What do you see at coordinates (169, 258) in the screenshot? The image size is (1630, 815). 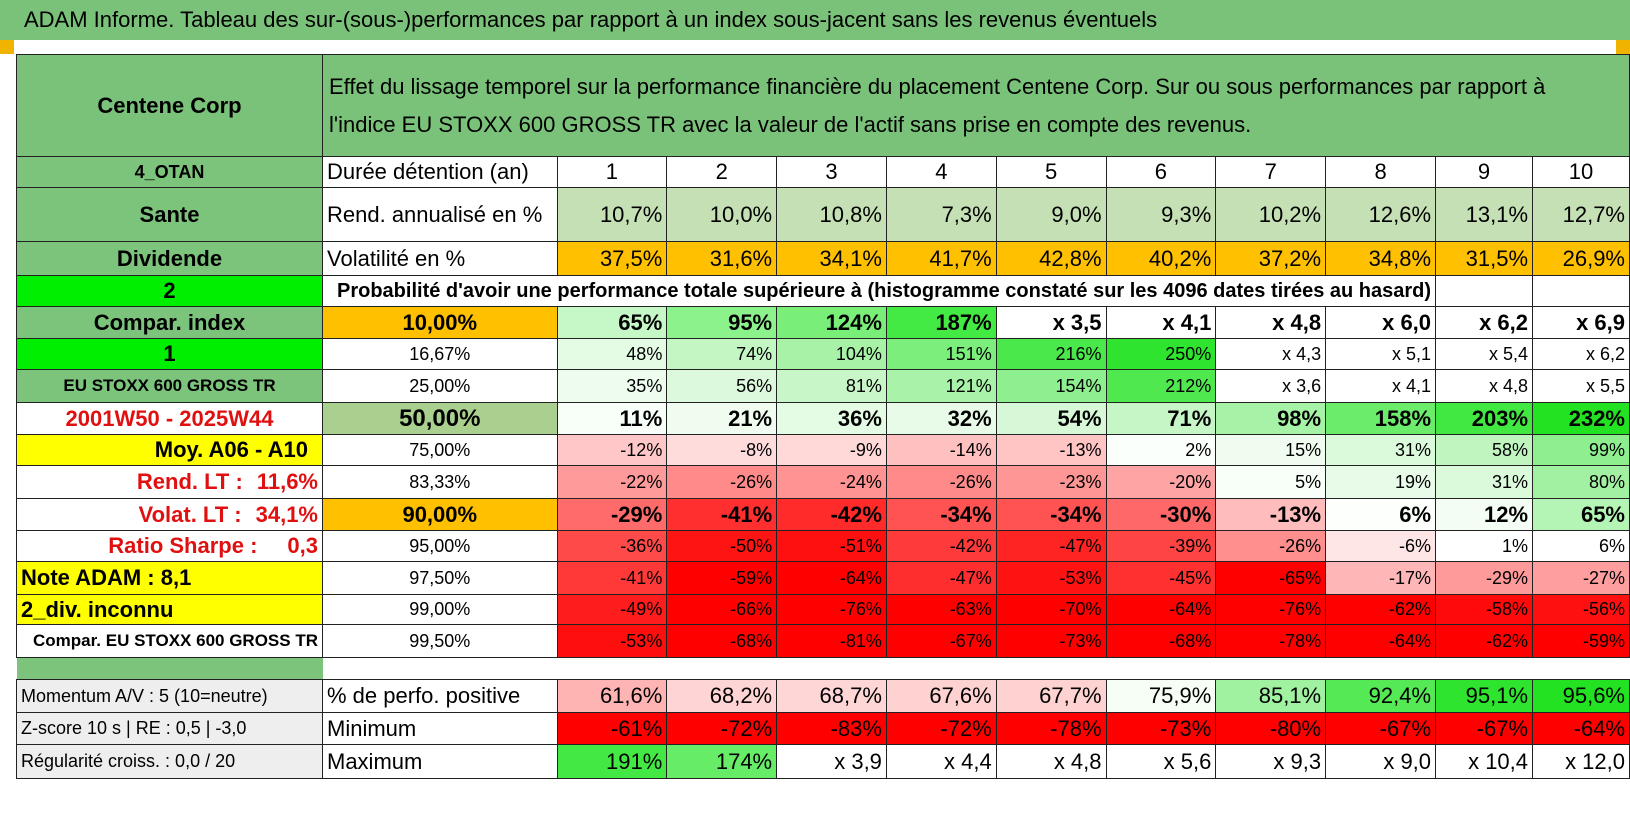 I see `type-label: Dividende` at bounding box center [169, 258].